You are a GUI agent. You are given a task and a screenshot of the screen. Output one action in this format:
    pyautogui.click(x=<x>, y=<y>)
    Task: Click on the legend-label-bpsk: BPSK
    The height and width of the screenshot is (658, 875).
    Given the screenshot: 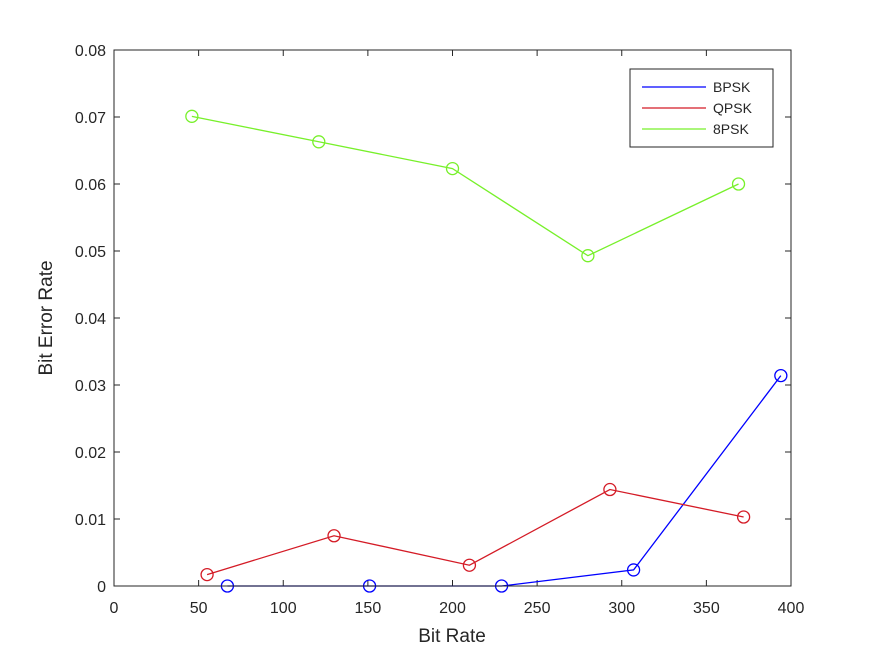 What is the action you would take?
    pyautogui.click(x=732, y=87)
    